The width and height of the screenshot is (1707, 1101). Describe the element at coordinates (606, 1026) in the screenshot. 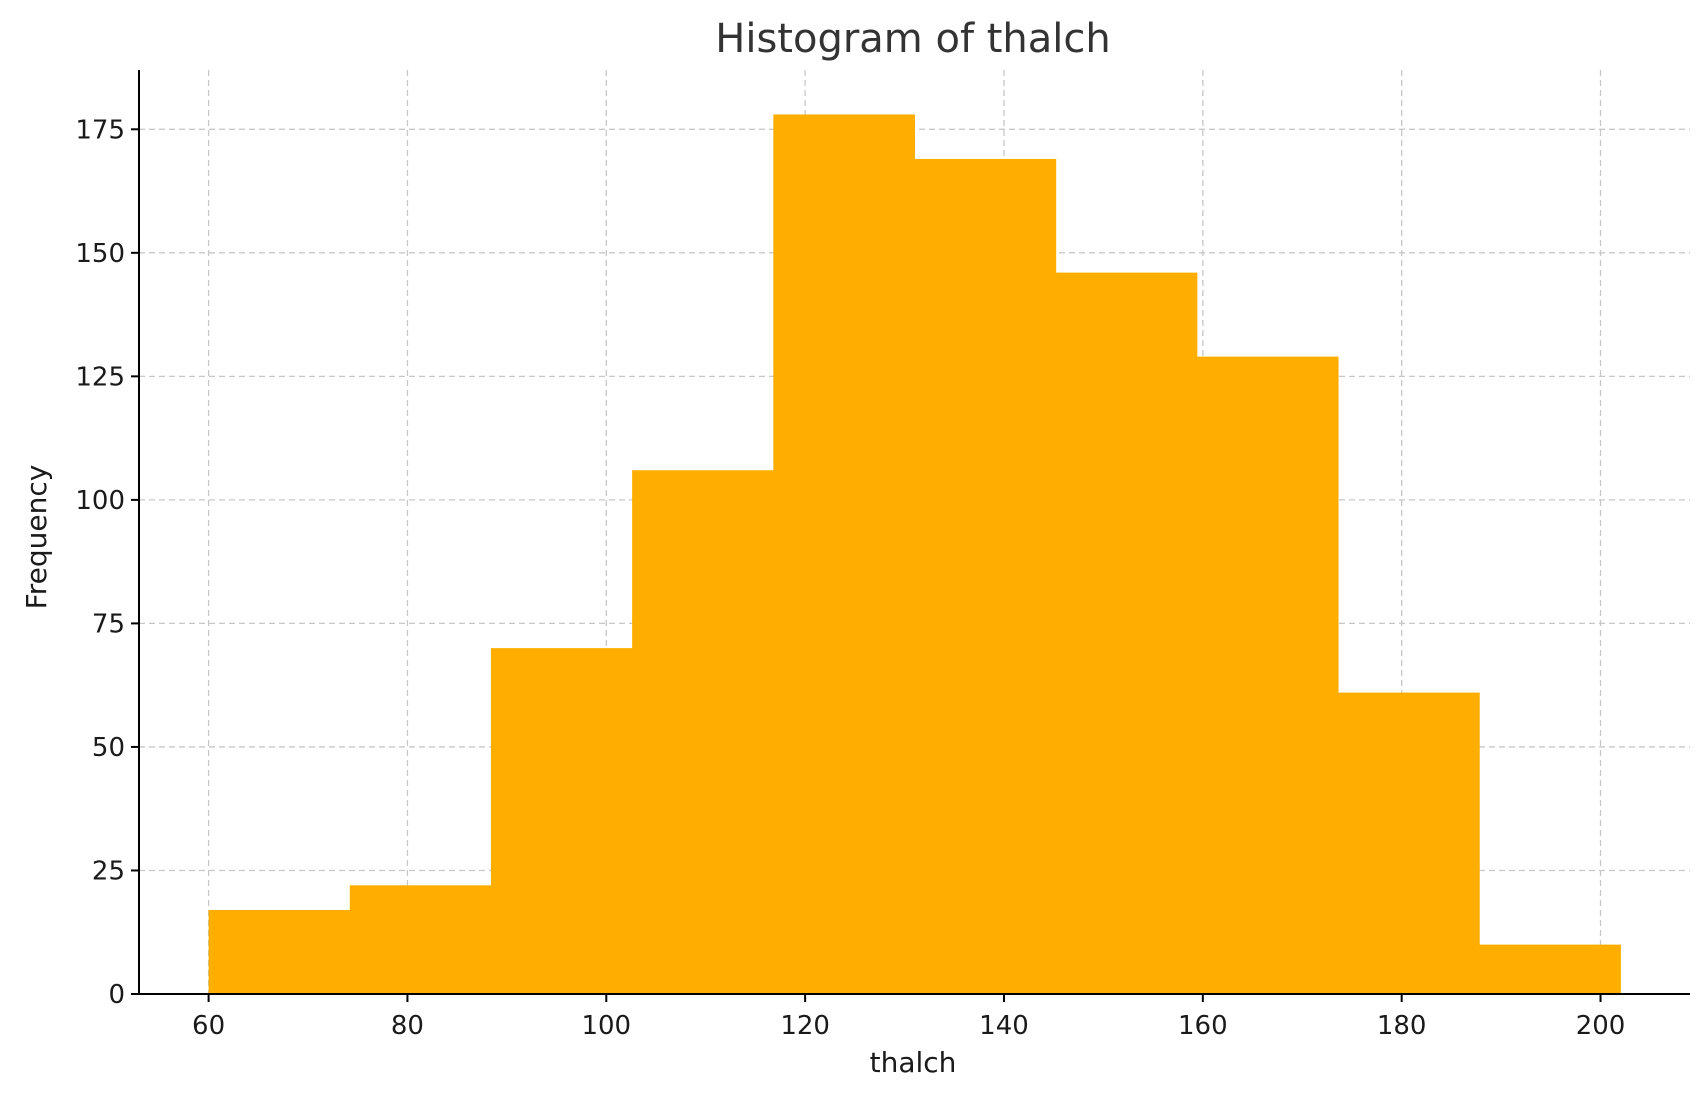

I see `x-tick-label: 100` at that location.